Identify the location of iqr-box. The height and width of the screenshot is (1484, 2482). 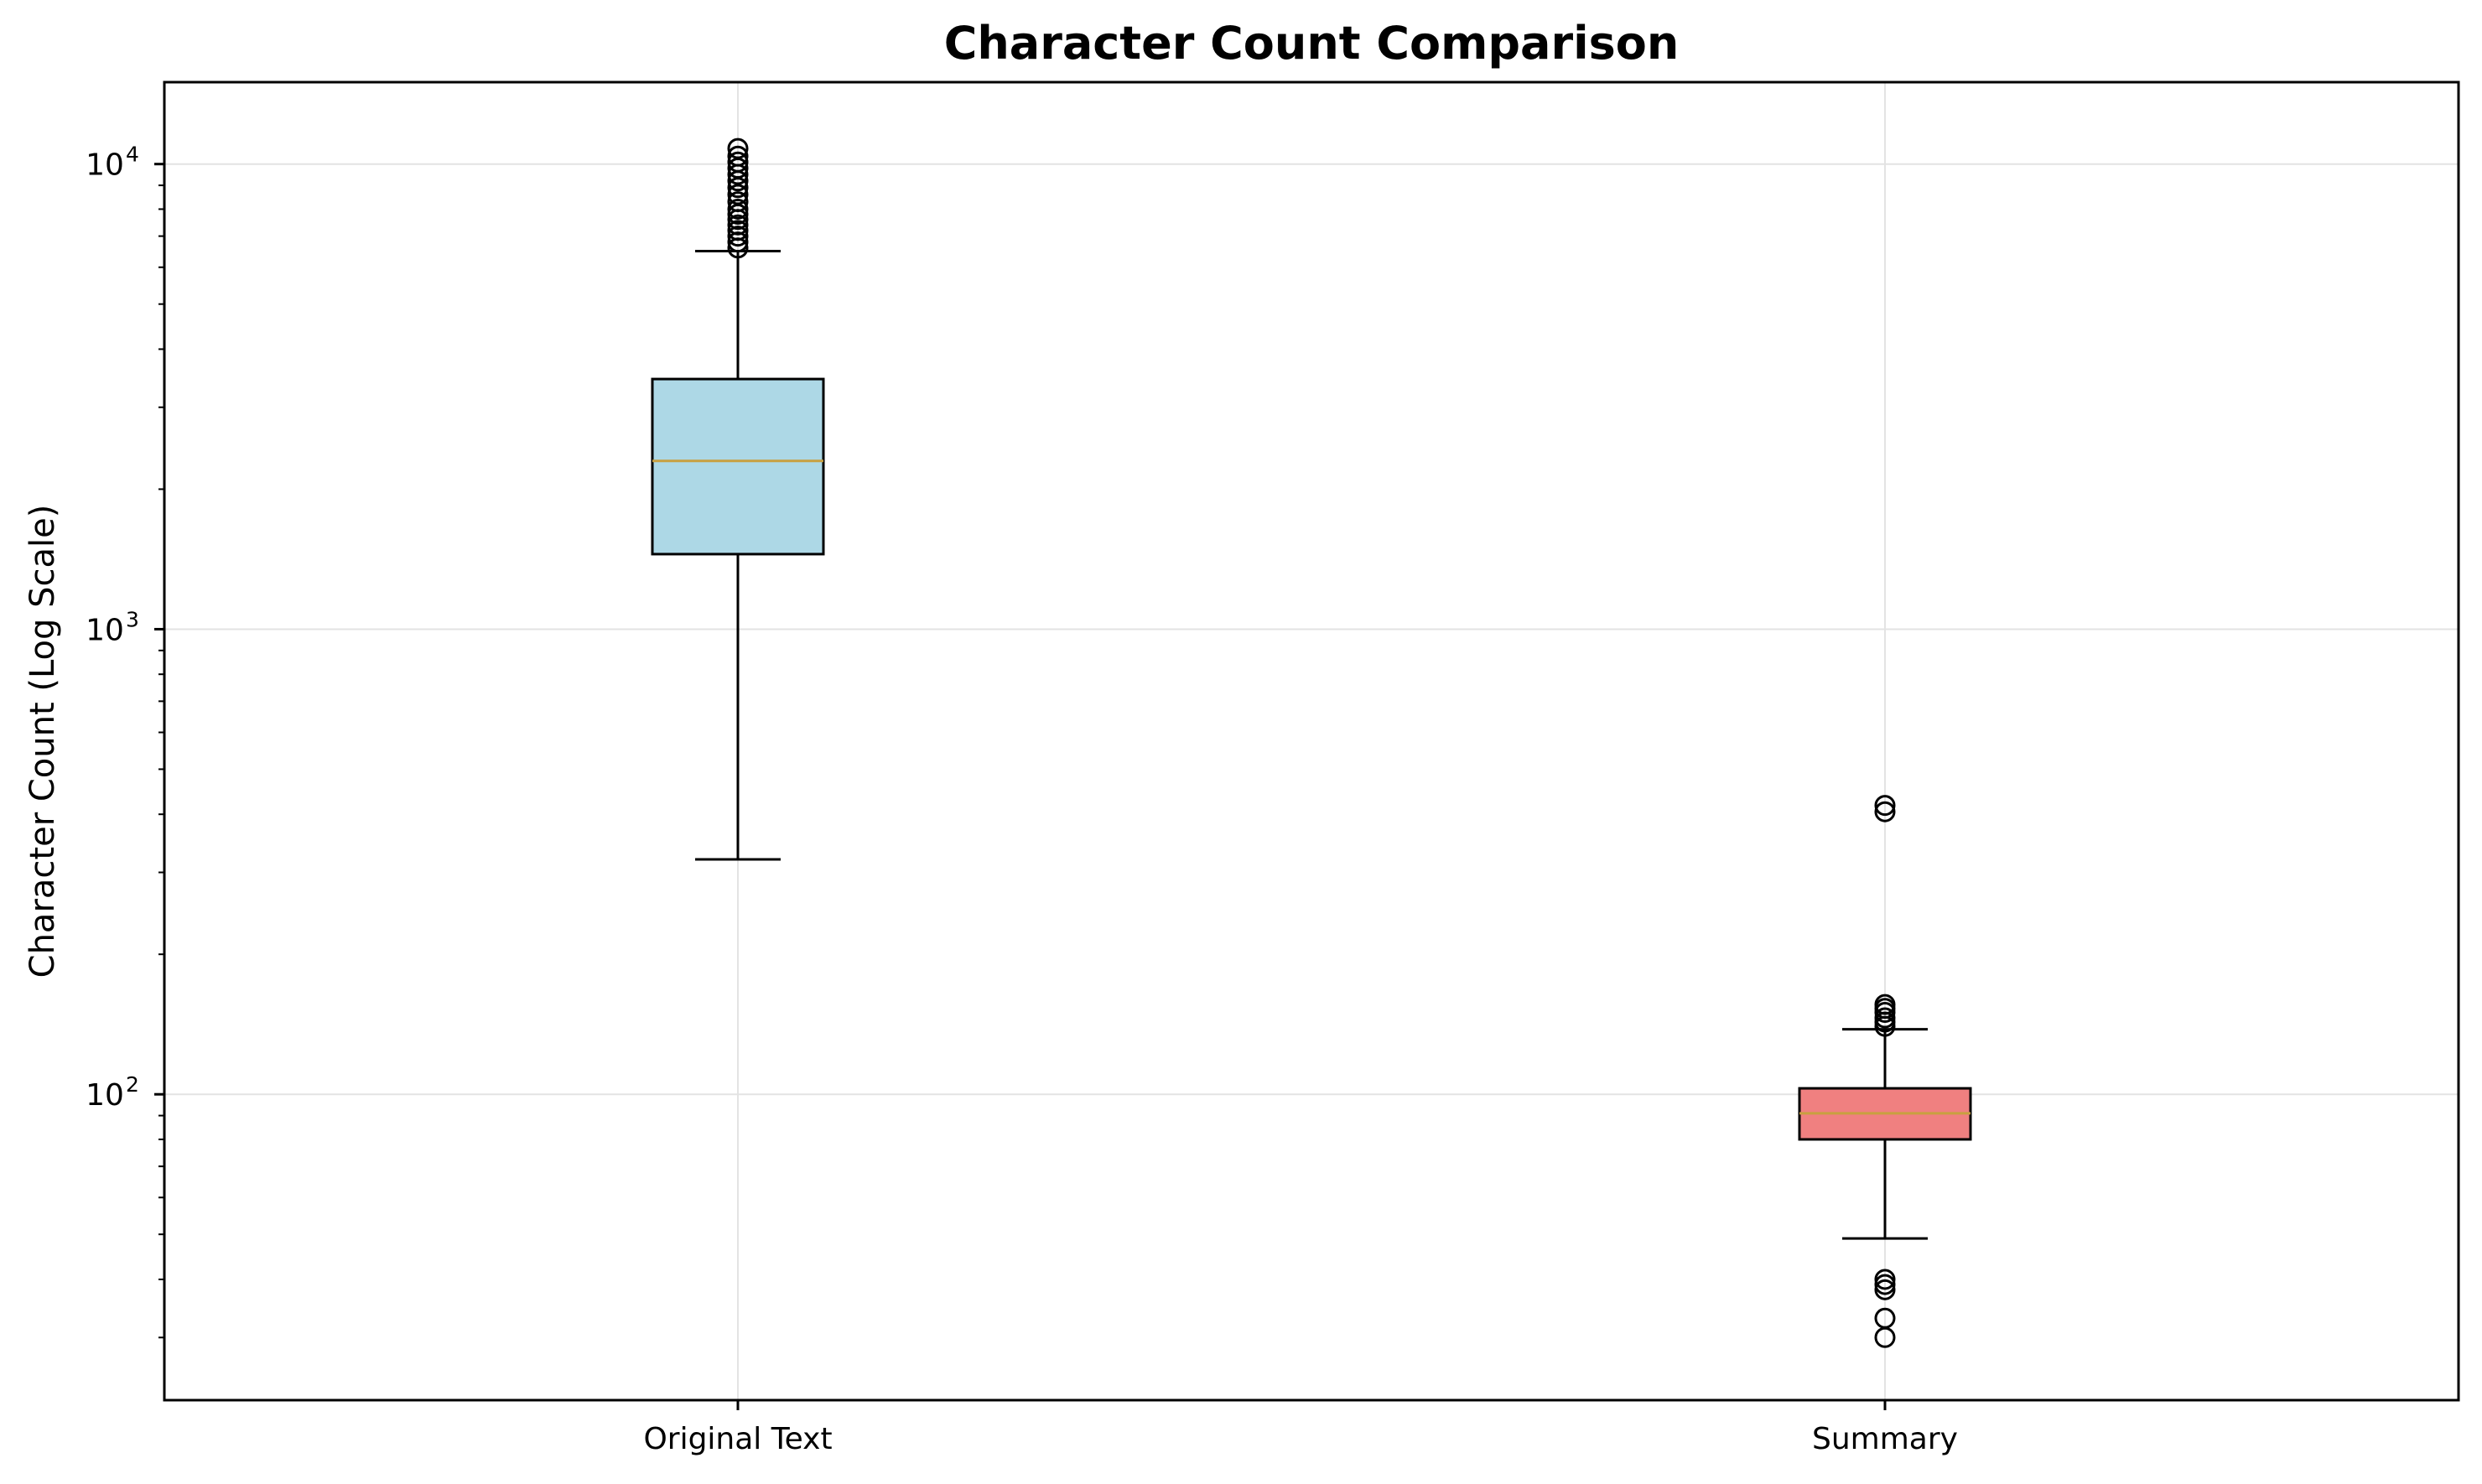
(738, 466).